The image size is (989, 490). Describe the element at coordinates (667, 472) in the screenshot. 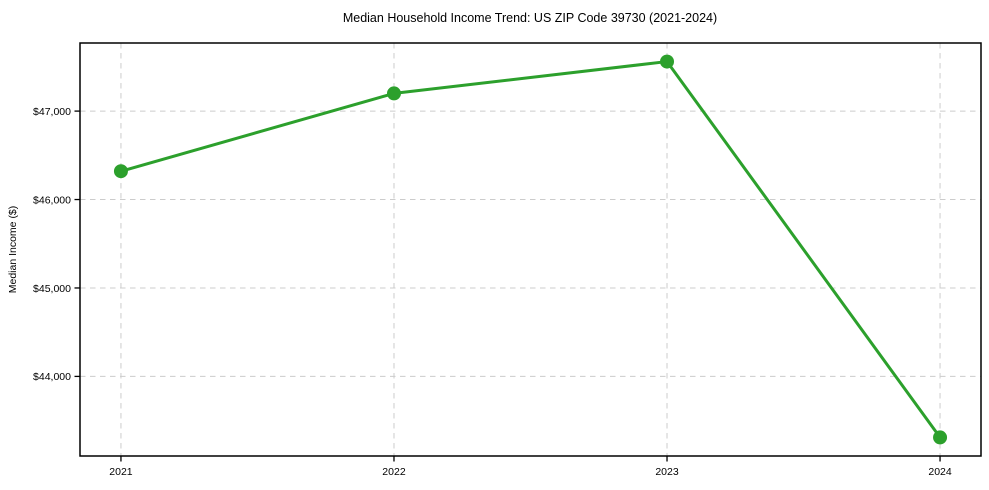

I see `x-tick-label: 2023` at that location.